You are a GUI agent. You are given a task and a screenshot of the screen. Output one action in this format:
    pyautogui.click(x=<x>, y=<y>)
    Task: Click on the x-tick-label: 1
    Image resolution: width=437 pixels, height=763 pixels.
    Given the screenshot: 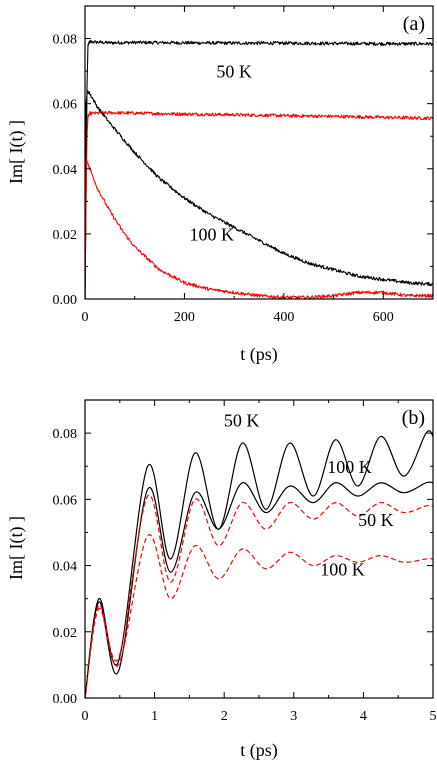 What is the action you would take?
    pyautogui.click(x=154, y=716)
    